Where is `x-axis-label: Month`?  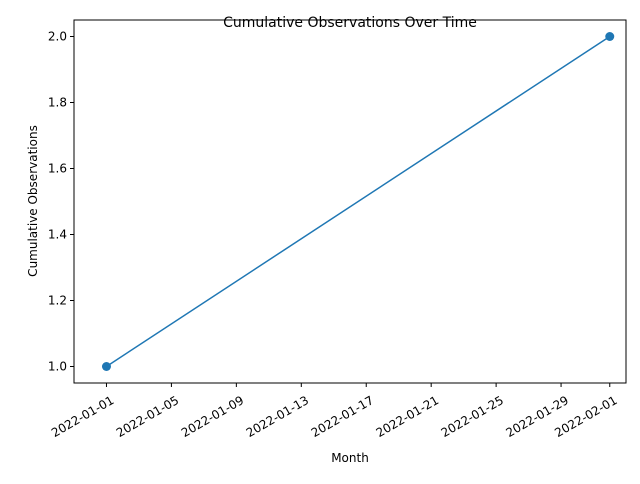 x-axis-label: Month is located at coordinates (350, 458).